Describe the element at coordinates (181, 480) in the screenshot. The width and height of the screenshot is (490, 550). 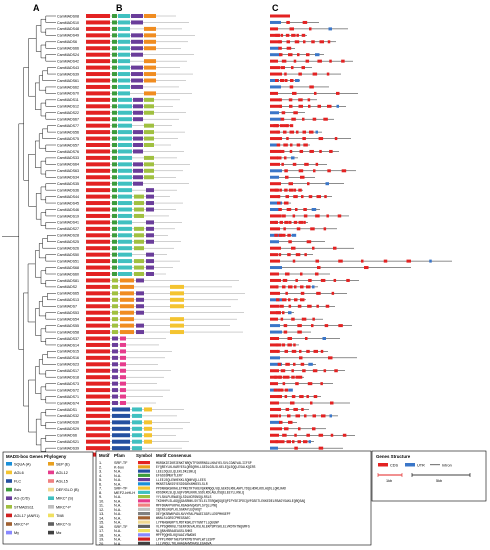
I see `motif-consensus: LLEEJEQLENHEKKLSQNKVQLLEES` at that location.